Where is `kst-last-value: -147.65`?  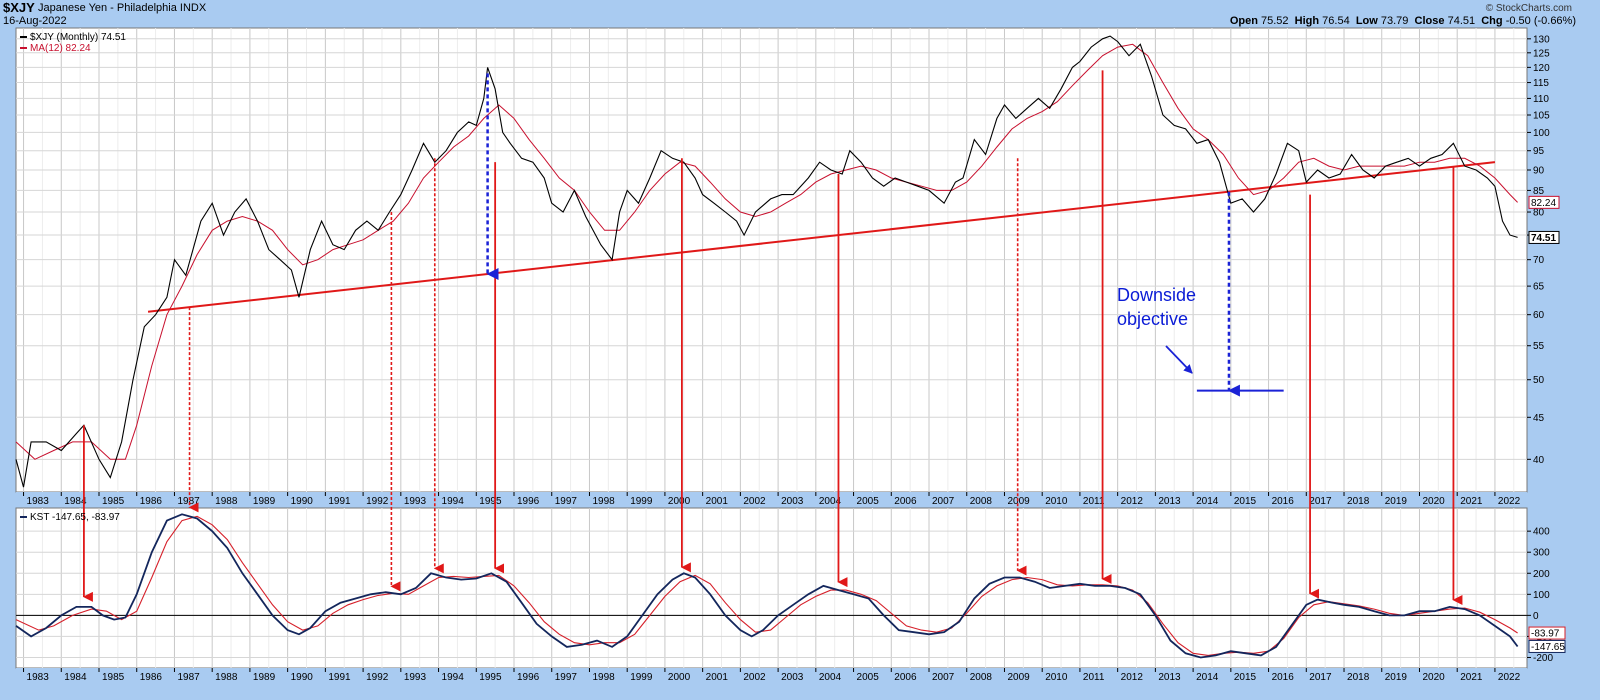 kst-last-value: -147.65 is located at coordinates (1548, 647).